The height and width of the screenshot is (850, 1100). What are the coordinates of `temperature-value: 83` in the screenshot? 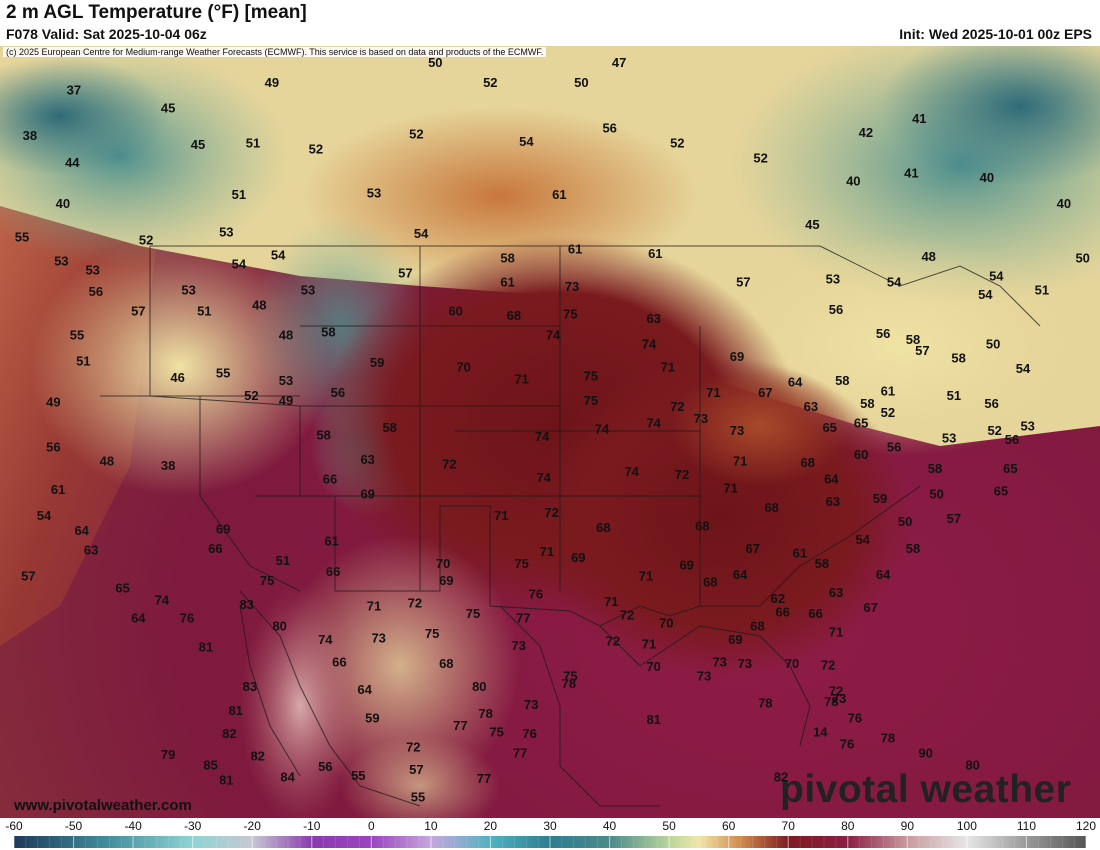 It's located at (246, 604).